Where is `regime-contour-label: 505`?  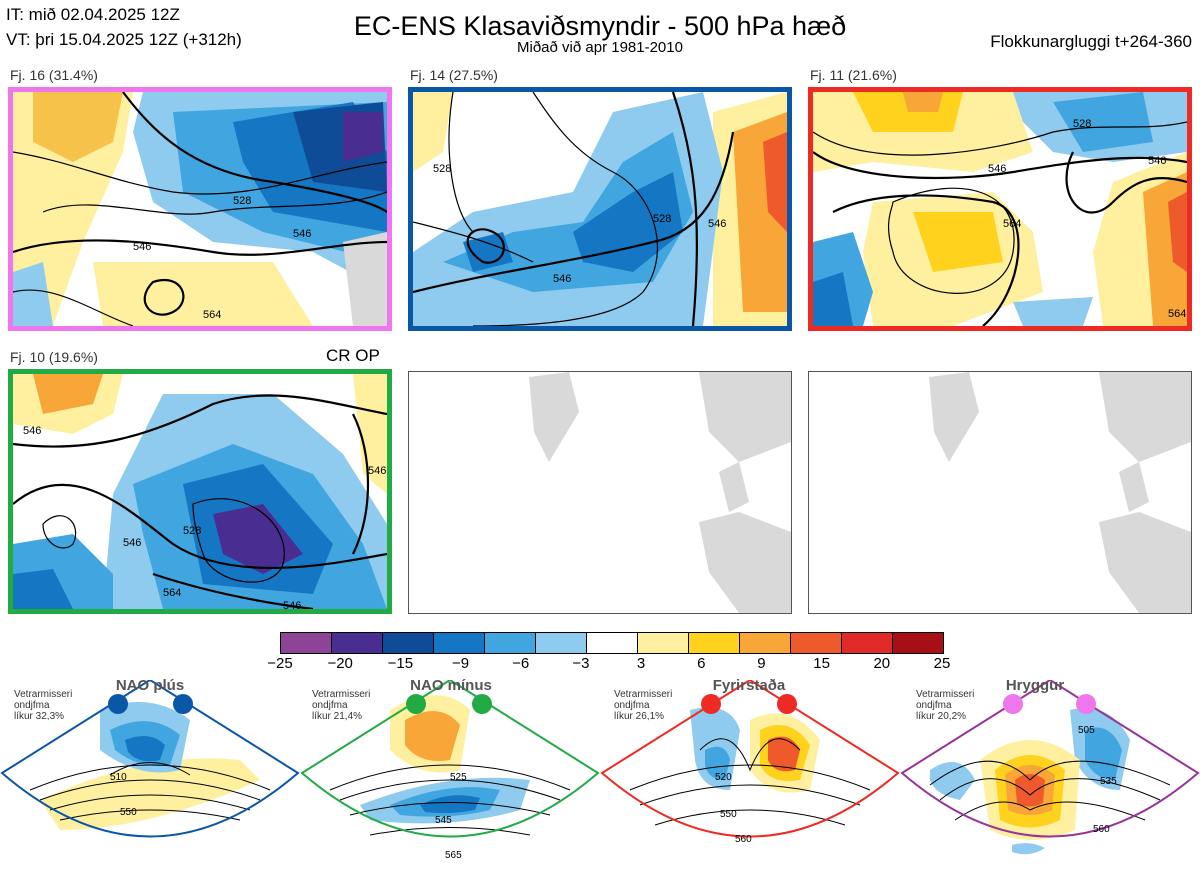
regime-contour-label: 505 is located at coordinates (1086, 730).